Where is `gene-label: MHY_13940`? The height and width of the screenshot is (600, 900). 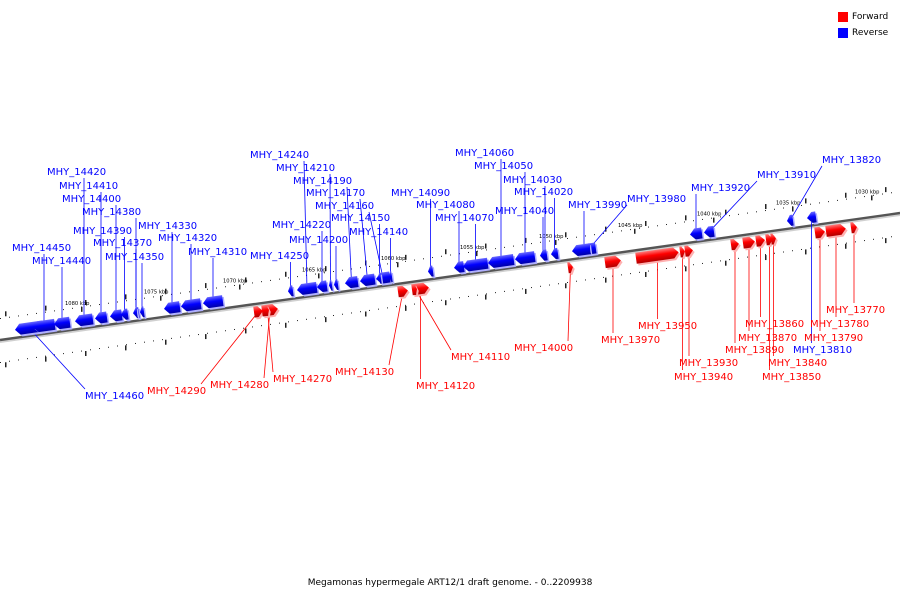
gene-label: MHY_13940 is located at coordinates (703, 377).